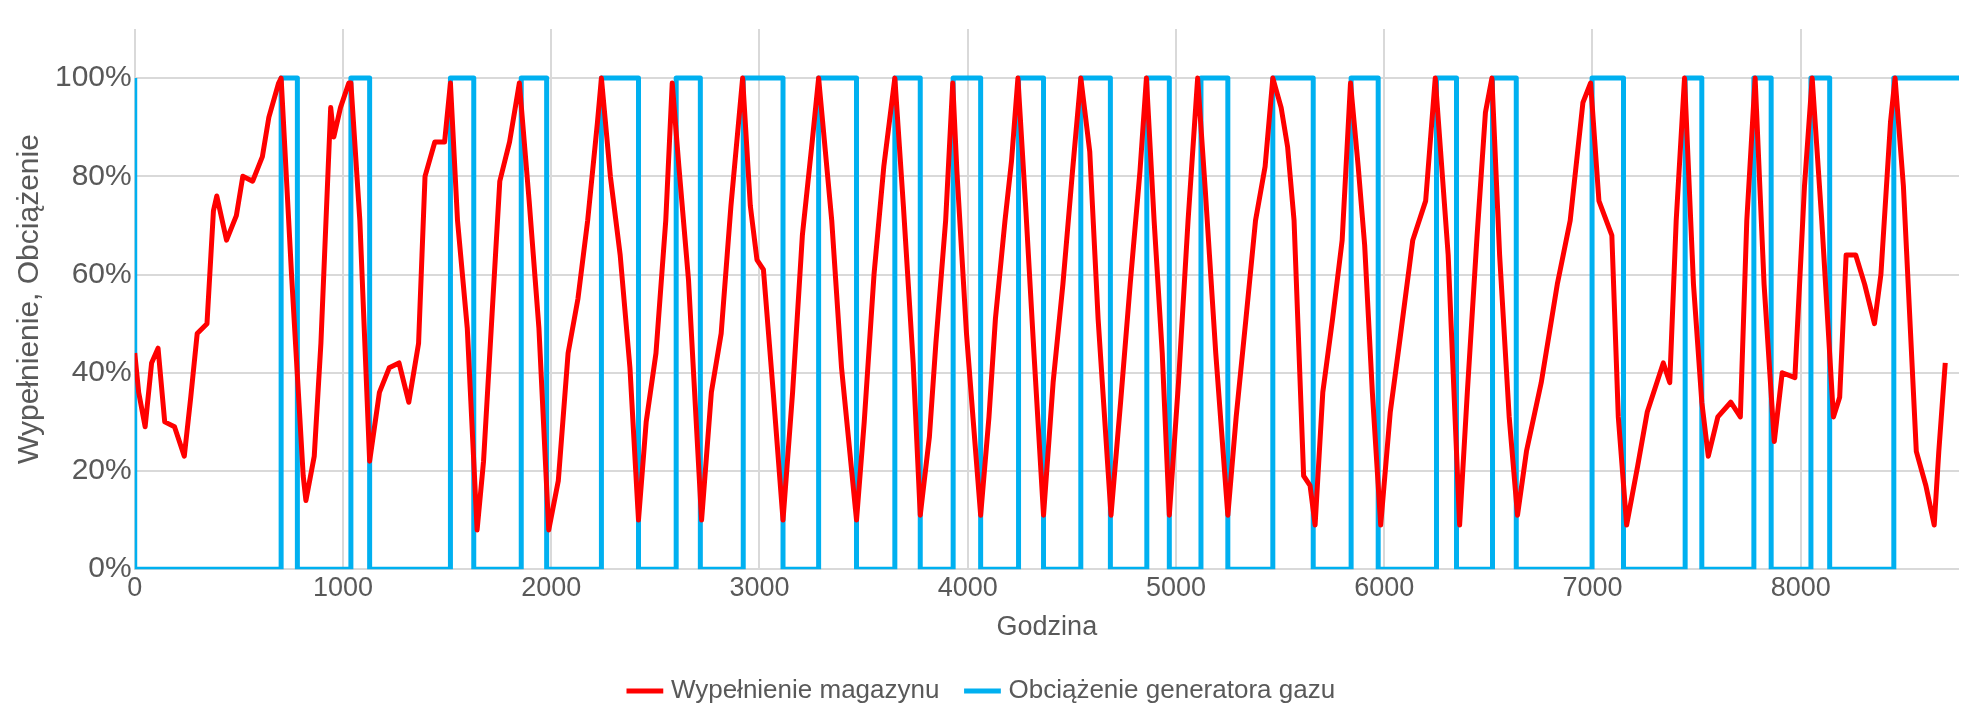 Image resolution: width=1967 pixels, height=722 pixels. What do you see at coordinates (101, 371) in the screenshot?
I see `y-tick-label: 40%` at bounding box center [101, 371].